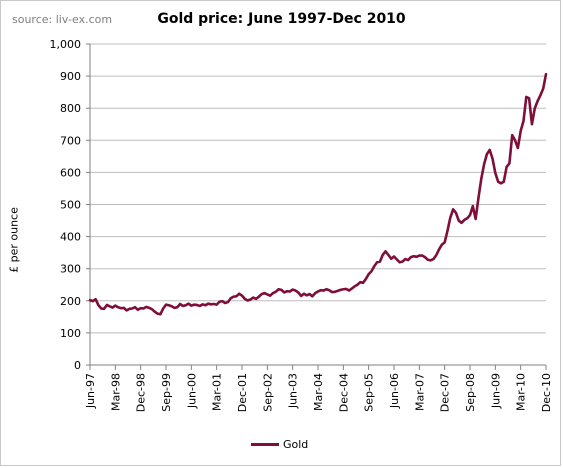 This screenshot has width=563, height=468. I want to click on y-tick-label: 500, so click(70, 205).